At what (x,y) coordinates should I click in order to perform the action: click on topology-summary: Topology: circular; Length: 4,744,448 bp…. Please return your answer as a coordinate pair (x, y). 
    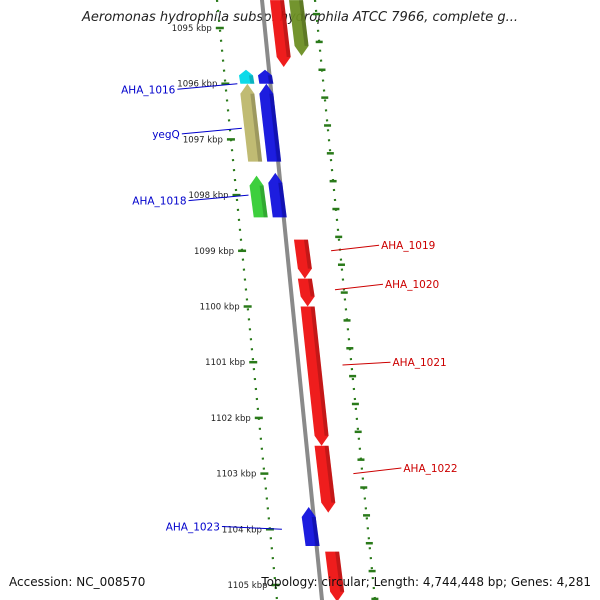
    Looking at the image, I should click on (426, 582).